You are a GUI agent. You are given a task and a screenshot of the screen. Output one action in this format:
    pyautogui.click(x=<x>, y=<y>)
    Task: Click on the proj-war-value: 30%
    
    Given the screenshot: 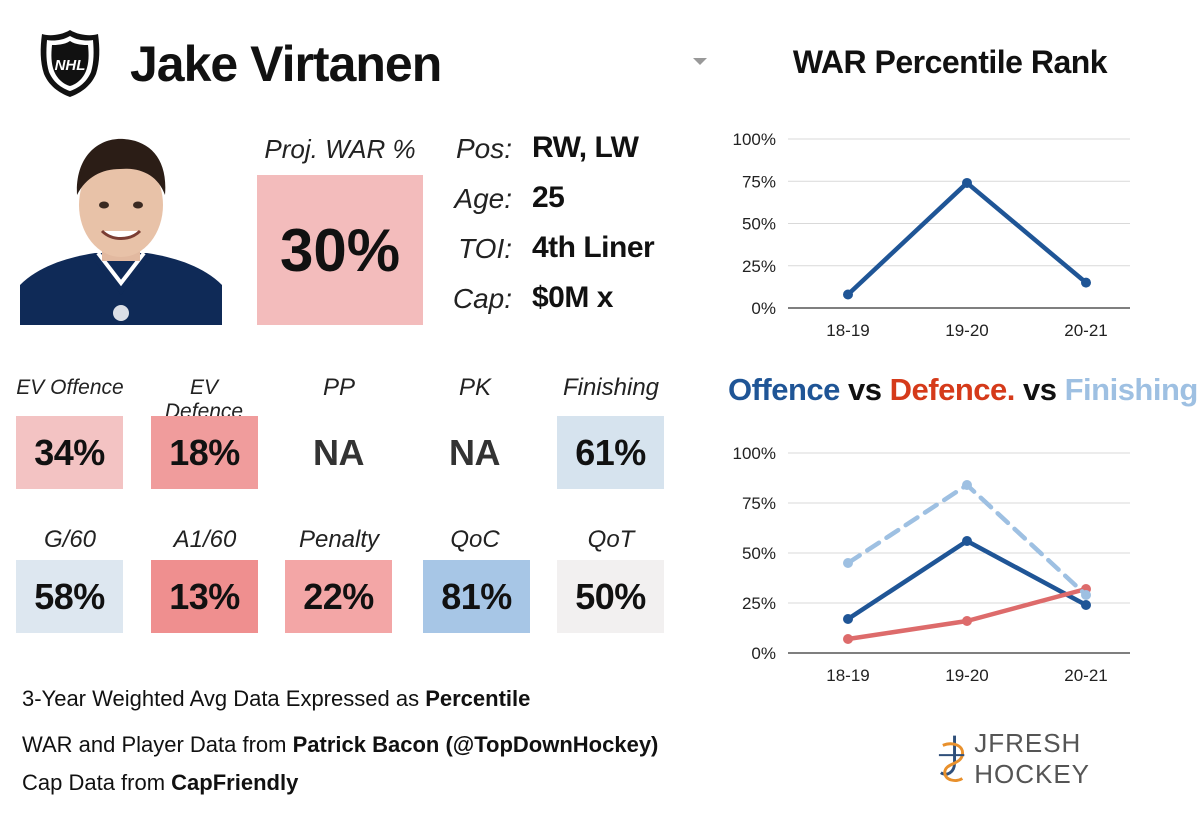 What is the action you would take?
    pyautogui.click(x=340, y=250)
    